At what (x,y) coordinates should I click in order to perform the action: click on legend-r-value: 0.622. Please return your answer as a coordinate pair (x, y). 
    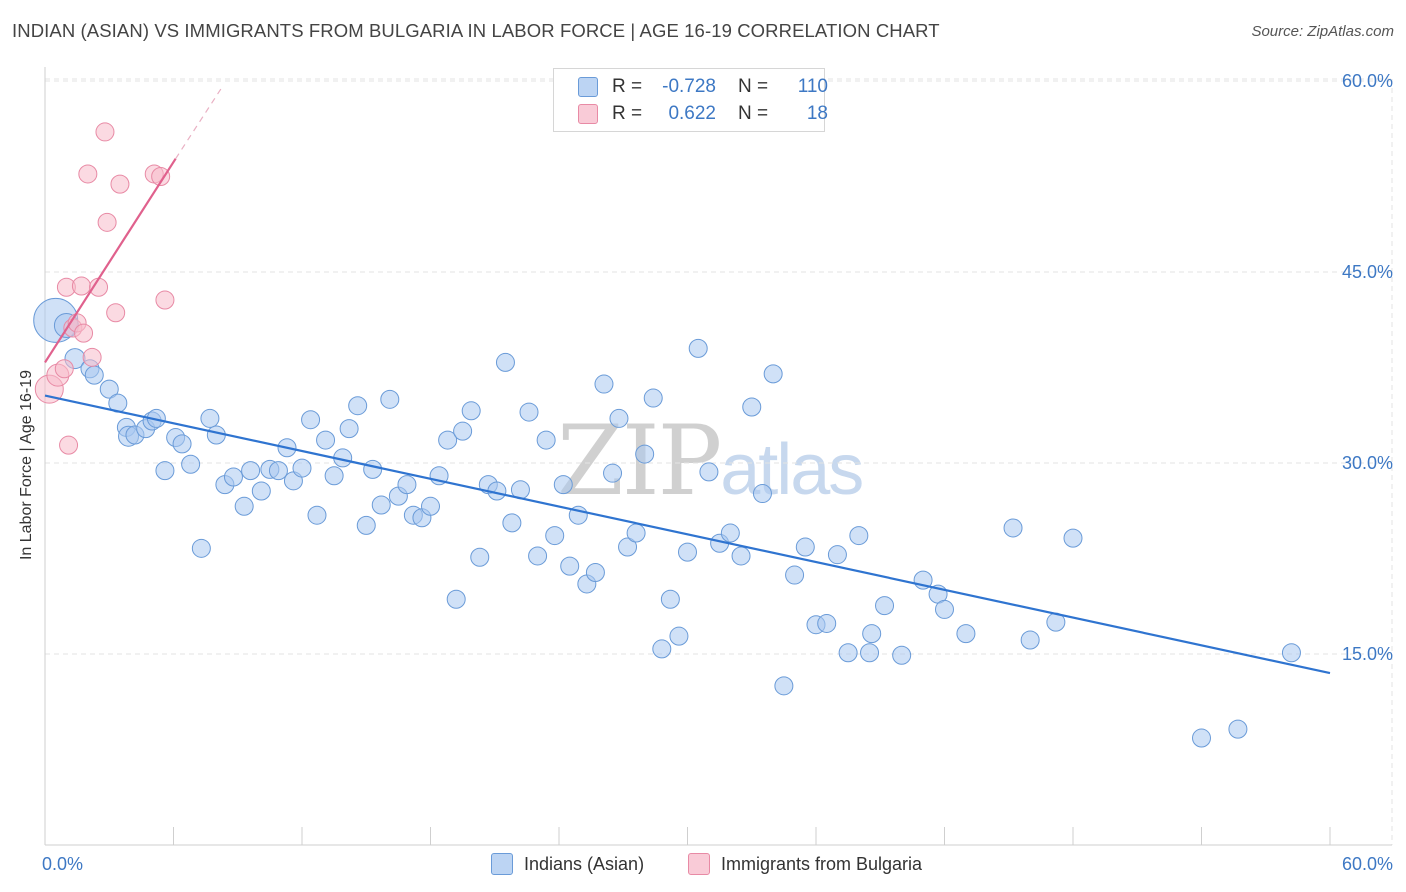
    Looking at the image, I should click on (692, 113).